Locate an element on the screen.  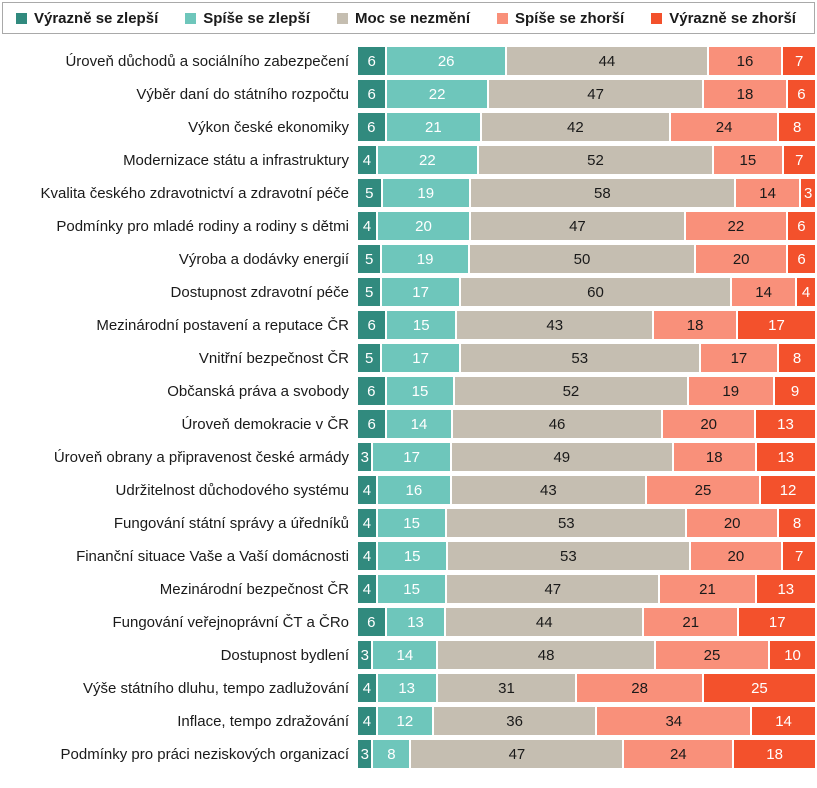
bar-segment: 16 is located at coordinates (745, 61).